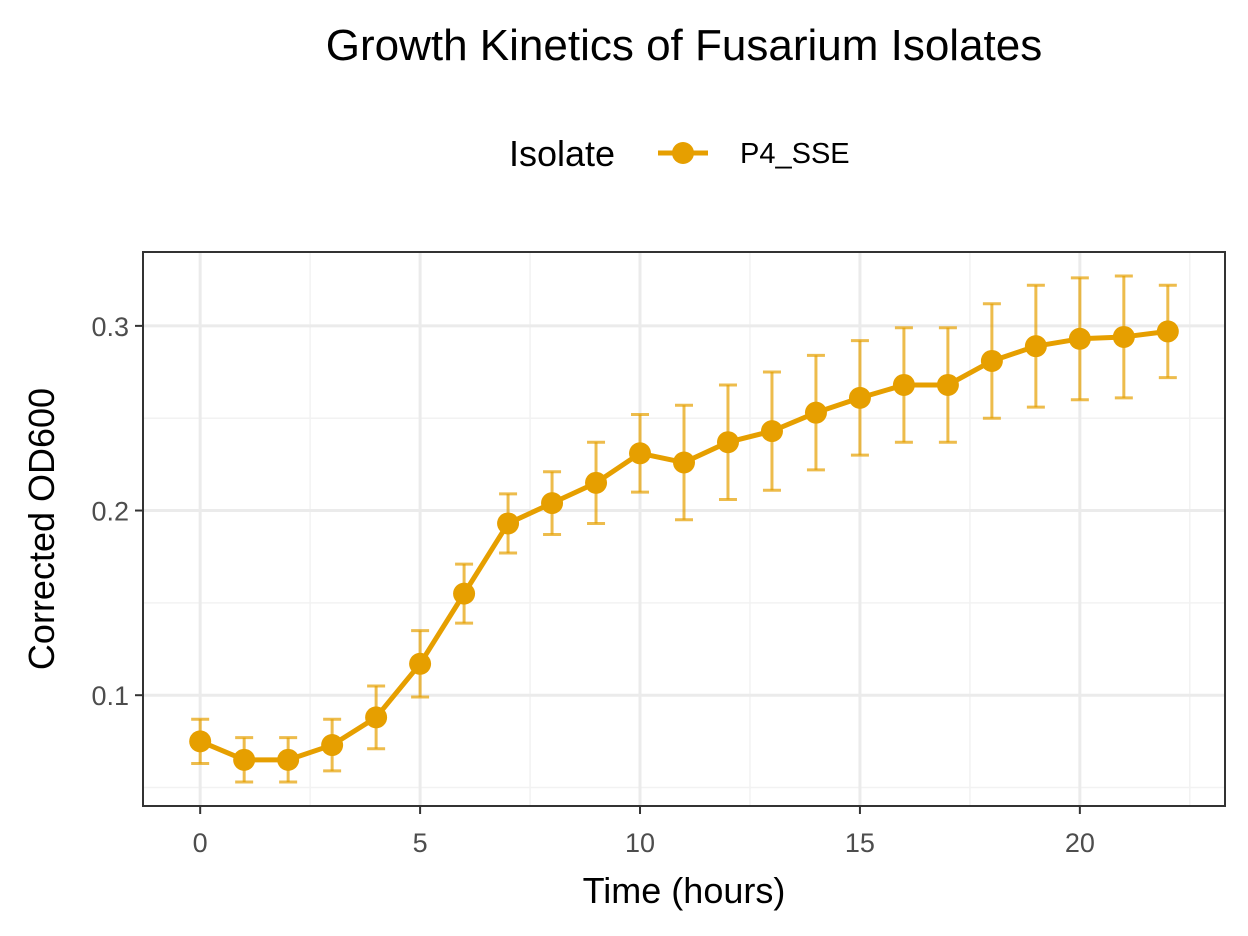 This screenshot has width=1248, height=936. Describe the element at coordinates (110, 512) in the screenshot. I see `y-tick-label: 0.2` at that location.